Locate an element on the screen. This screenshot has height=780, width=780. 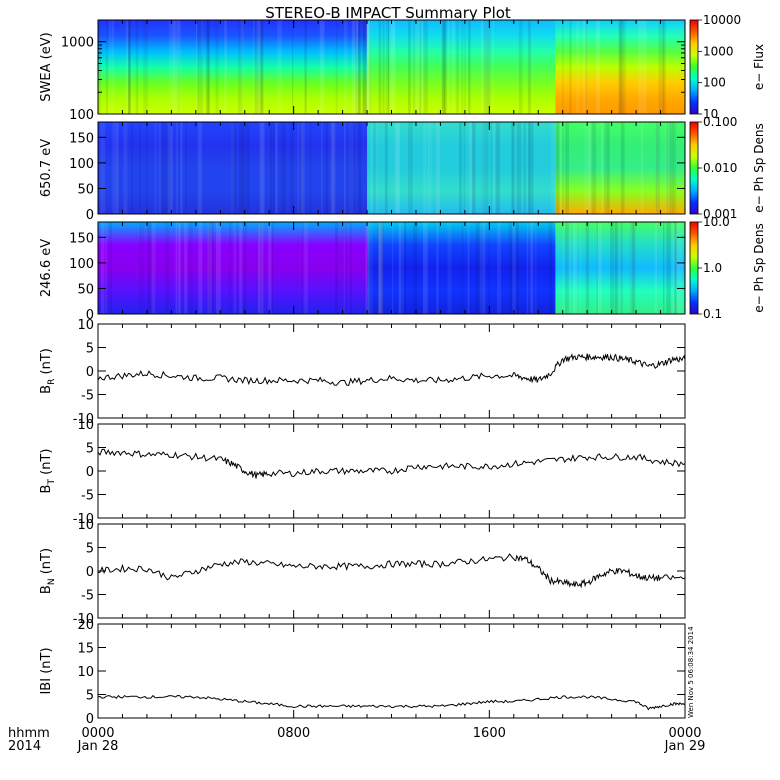
y-tick-label: 50 is located at coordinates (85, 289).